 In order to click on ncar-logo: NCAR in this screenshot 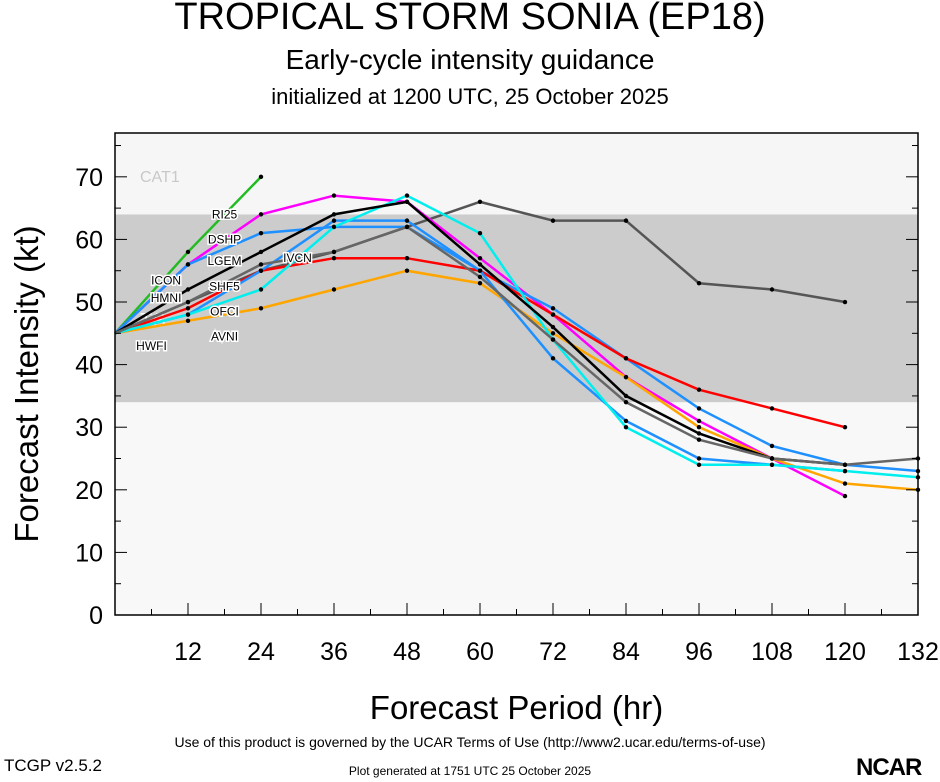, I will do `click(889, 767)`.